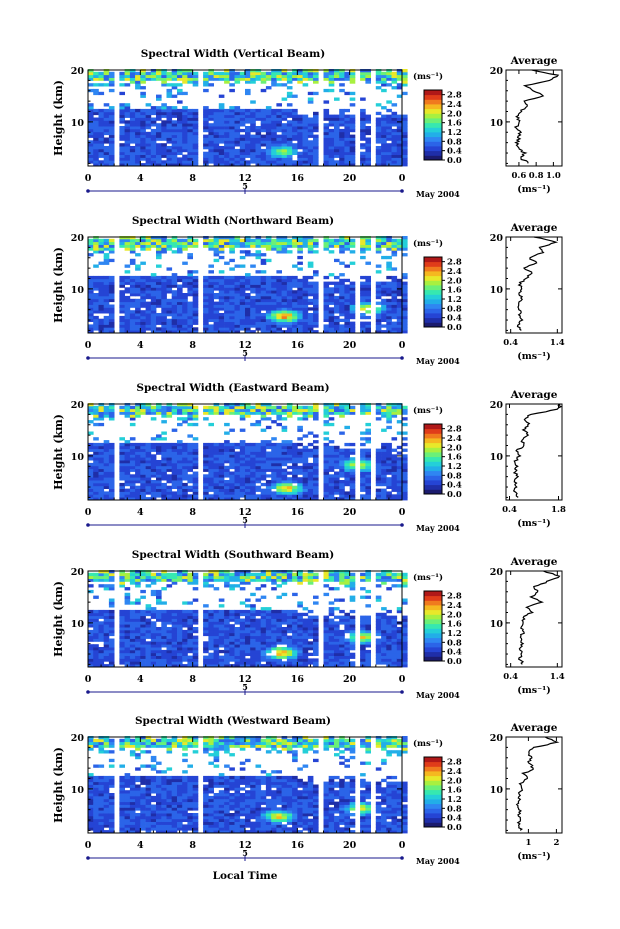 This screenshot has height=929, width=620. I want to click on average-x-label: (ms⁻¹), so click(534, 189).